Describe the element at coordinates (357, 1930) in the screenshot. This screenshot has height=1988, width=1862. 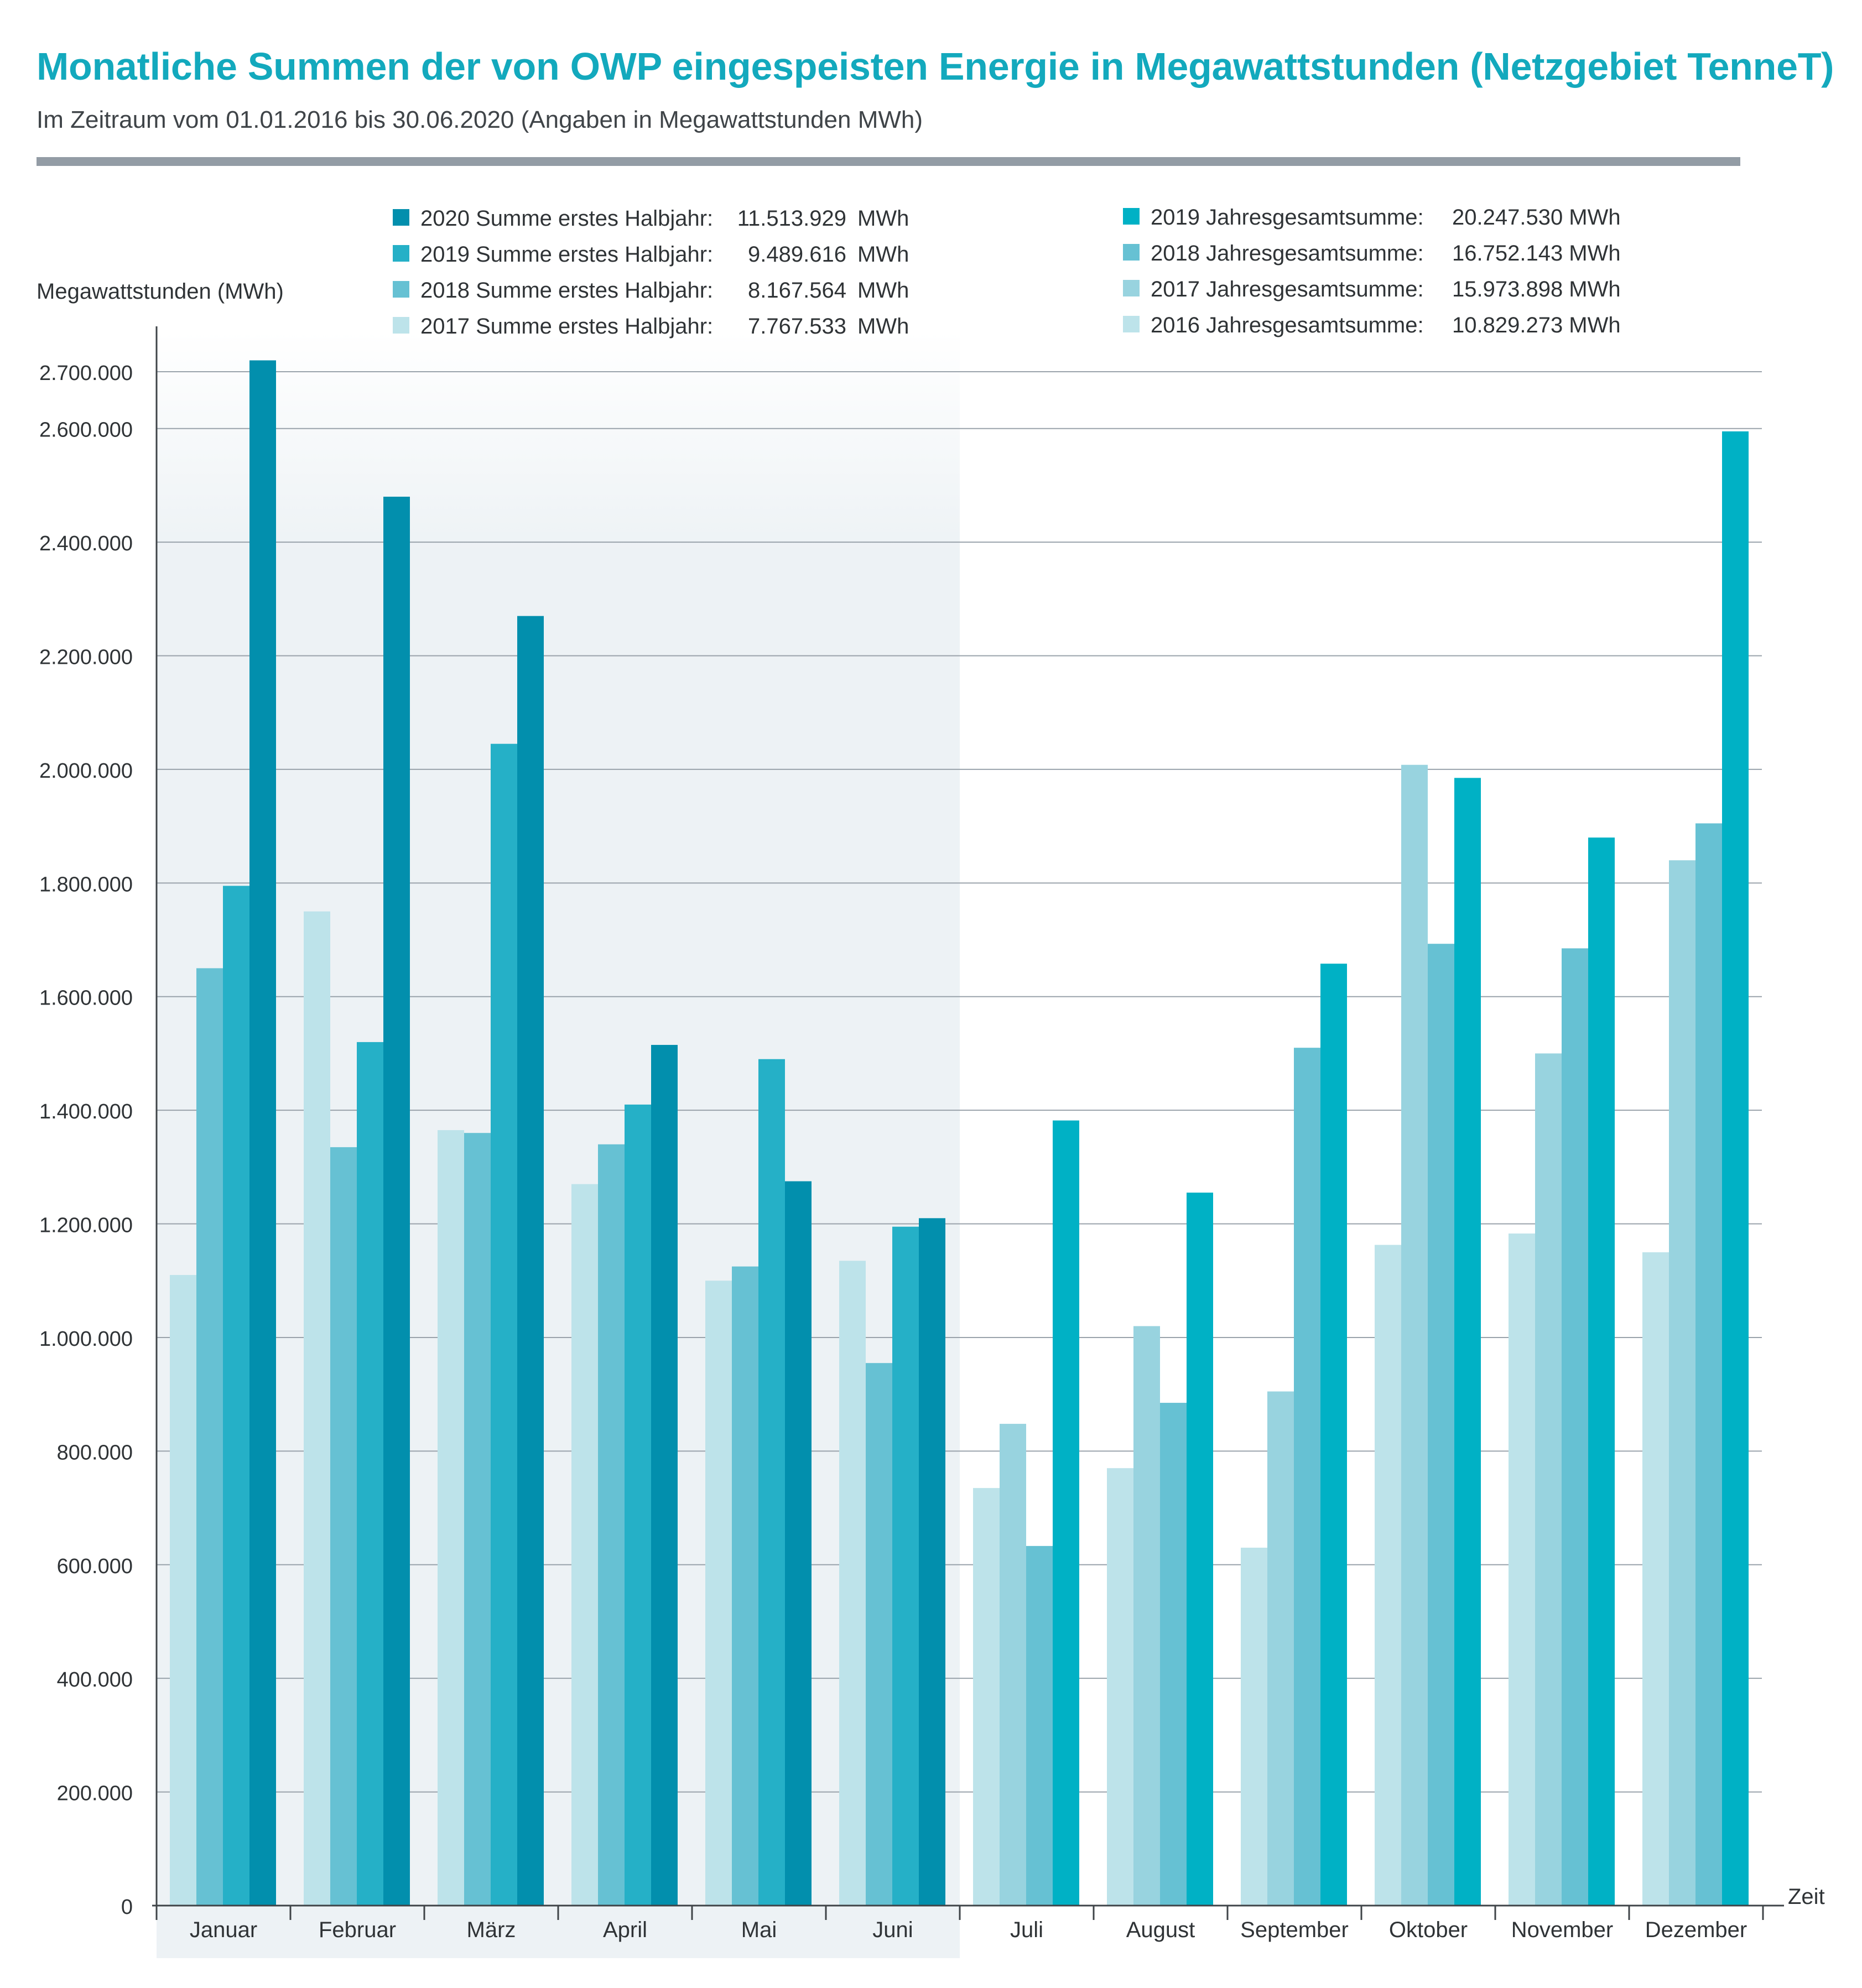
I see `x-tick-label: Februar` at that location.